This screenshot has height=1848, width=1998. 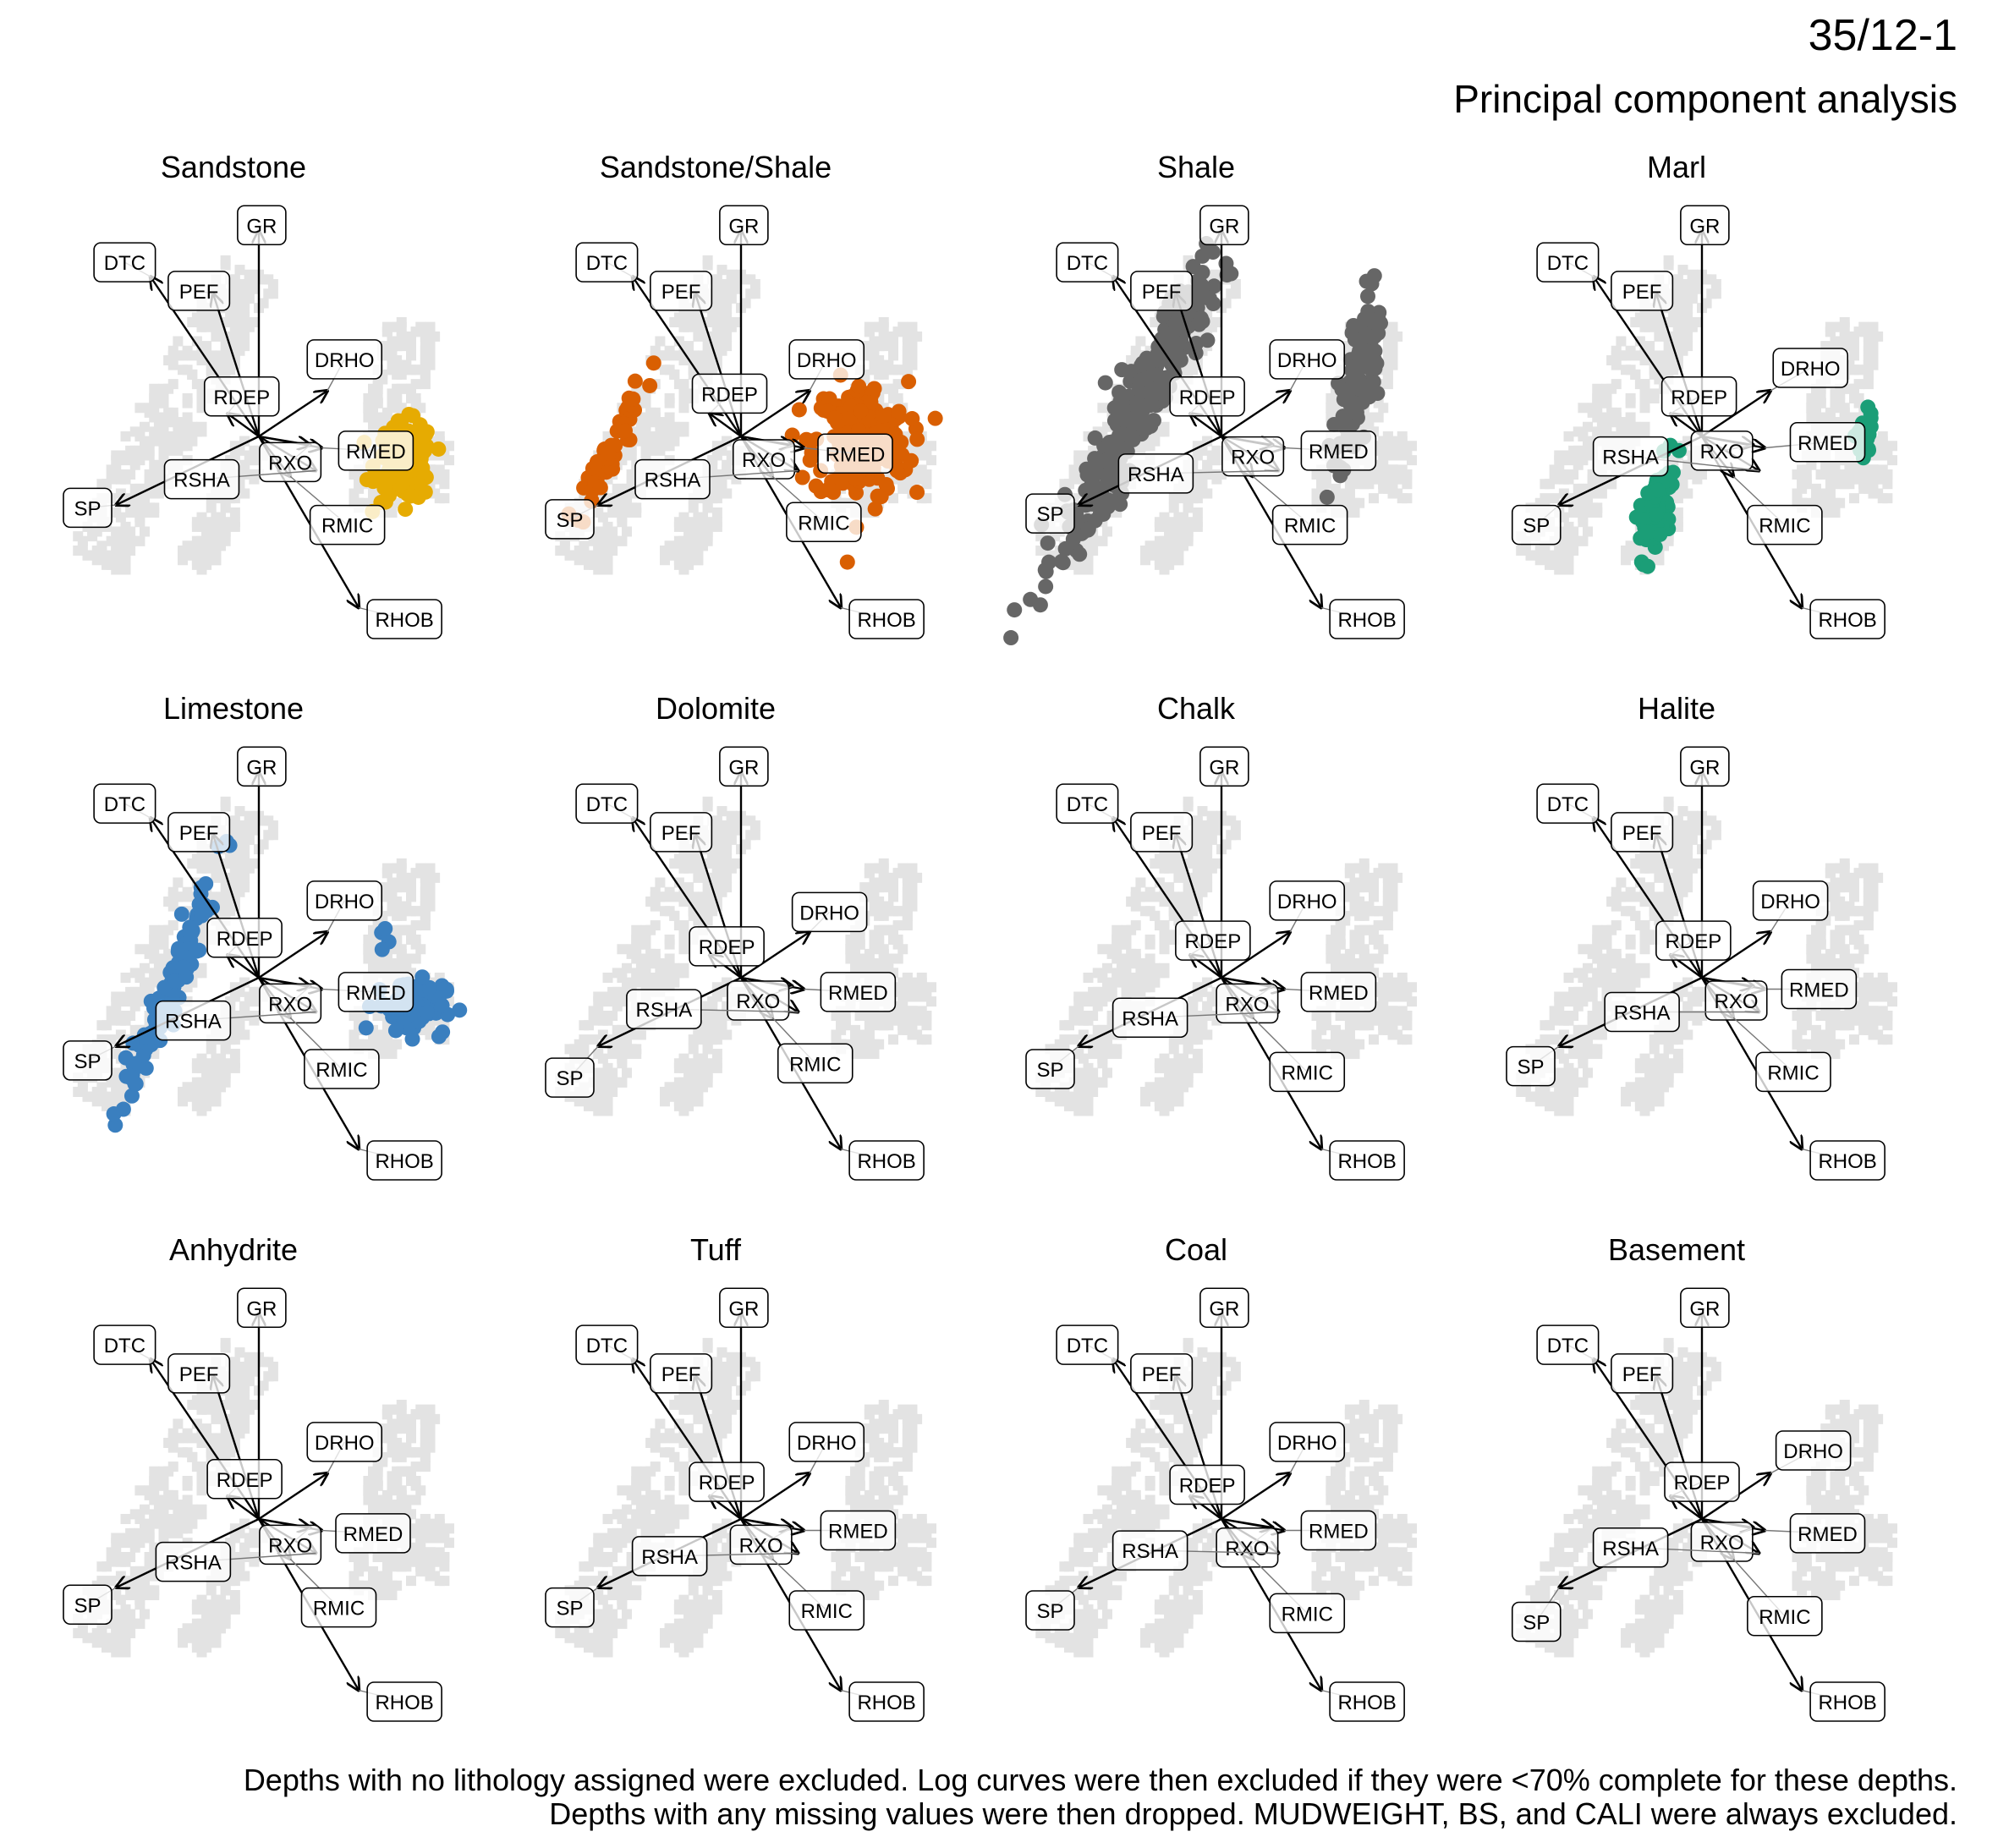 What do you see at coordinates (1705, 99) in the screenshot?
I see `chart-subtitle: Principal component analysis` at bounding box center [1705, 99].